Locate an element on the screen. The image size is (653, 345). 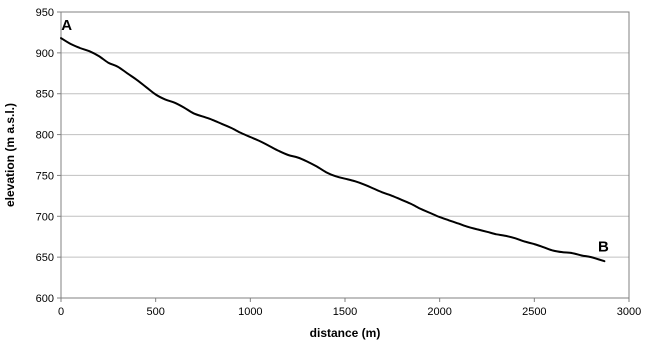
x-tick-label: 1000 is located at coordinates (250, 312).